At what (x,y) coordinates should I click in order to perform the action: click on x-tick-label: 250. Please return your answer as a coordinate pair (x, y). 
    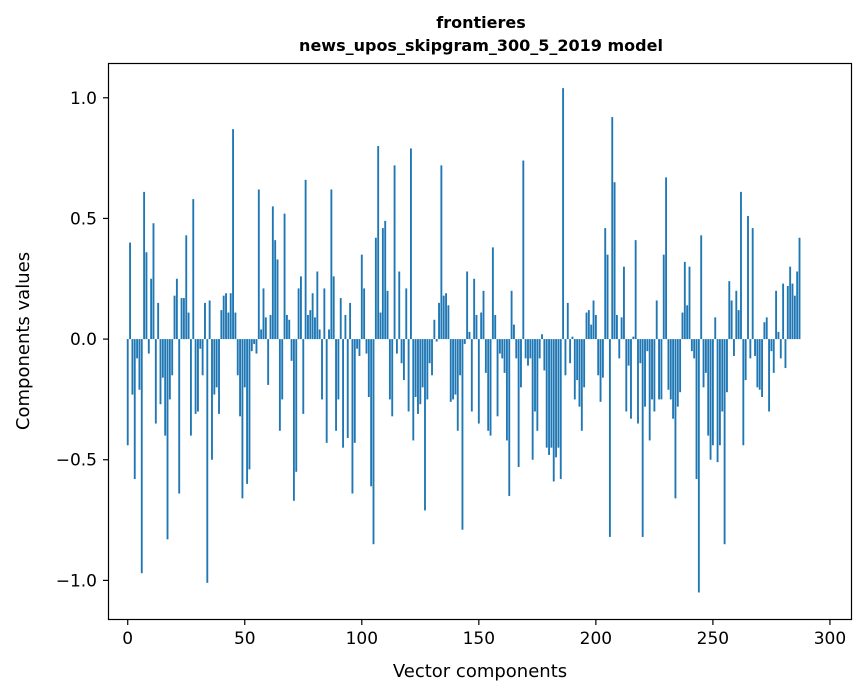
    Looking at the image, I should click on (713, 639).